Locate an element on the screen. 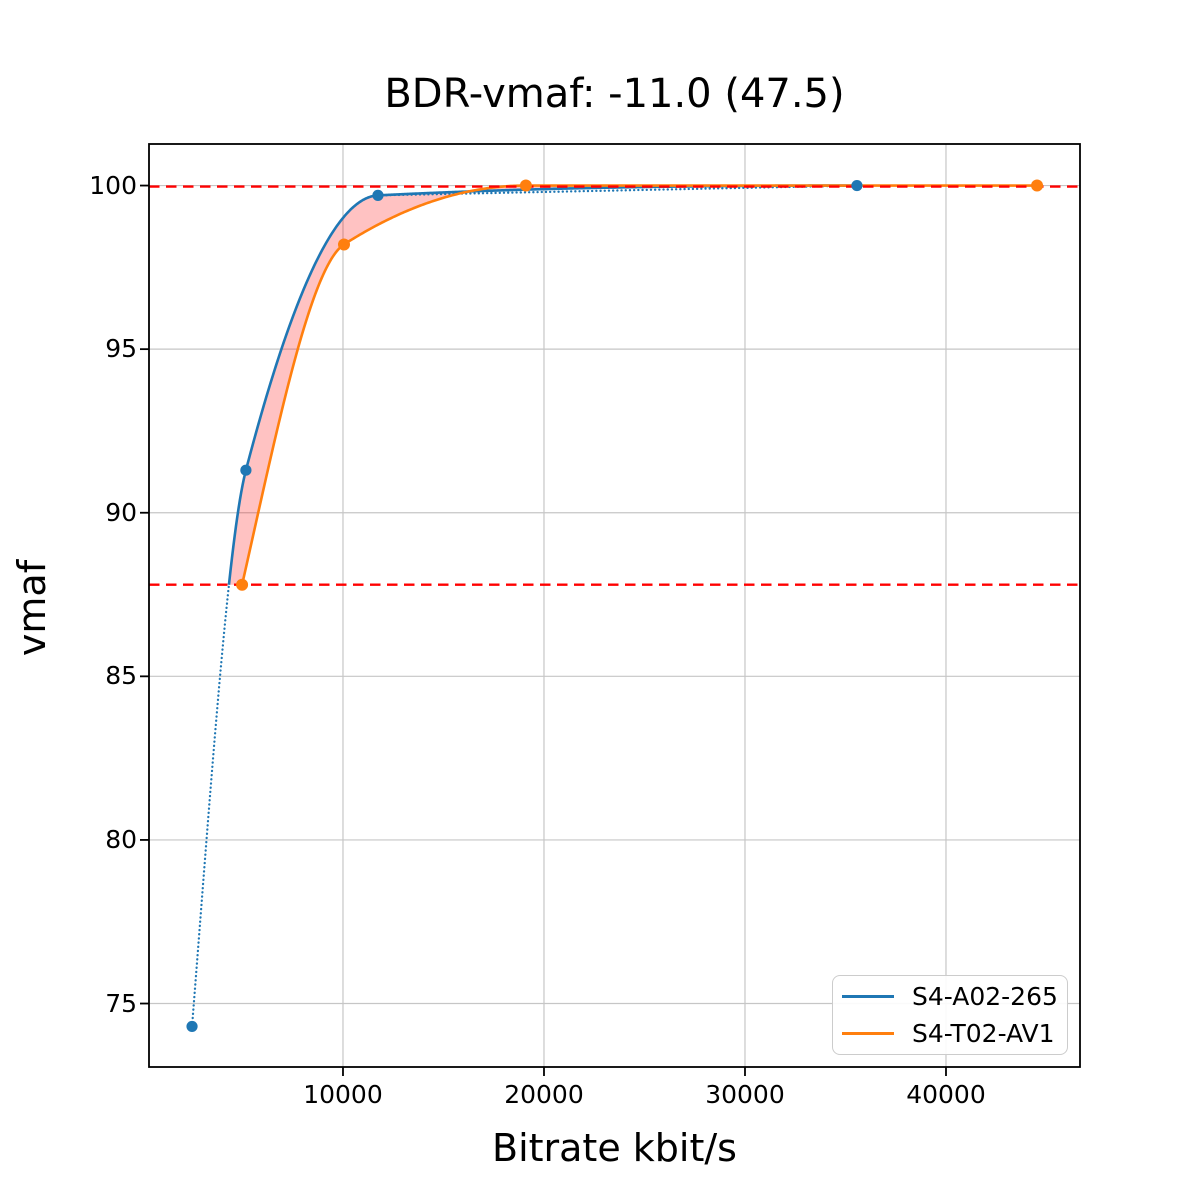 The height and width of the screenshot is (1200, 1200). y-tick-label: 100 is located at coordinates (113, 185).